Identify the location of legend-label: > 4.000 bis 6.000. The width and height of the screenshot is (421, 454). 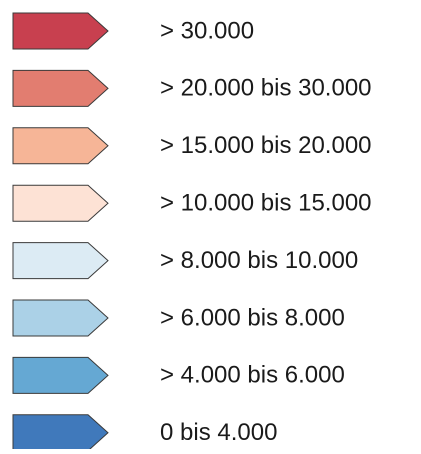
(252, 375).